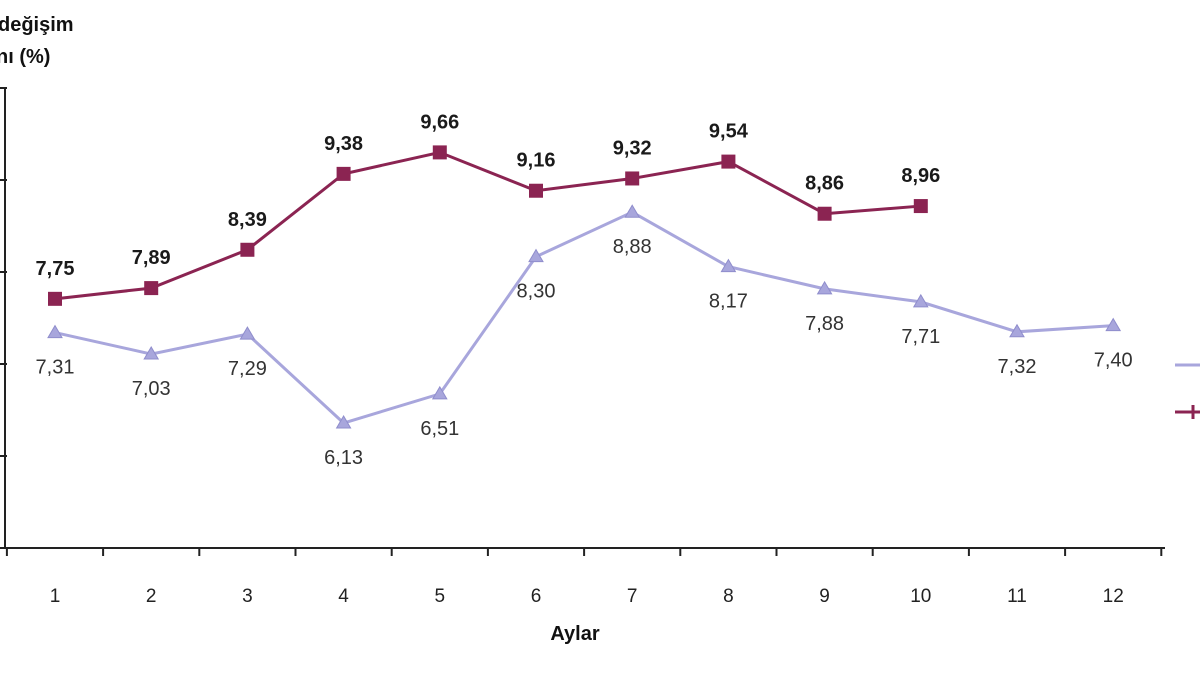  What do you see at coordinates (343, 144) in the screenshot?
I see `series-b-data-label: 9,38` at bounding box center [343, 144].